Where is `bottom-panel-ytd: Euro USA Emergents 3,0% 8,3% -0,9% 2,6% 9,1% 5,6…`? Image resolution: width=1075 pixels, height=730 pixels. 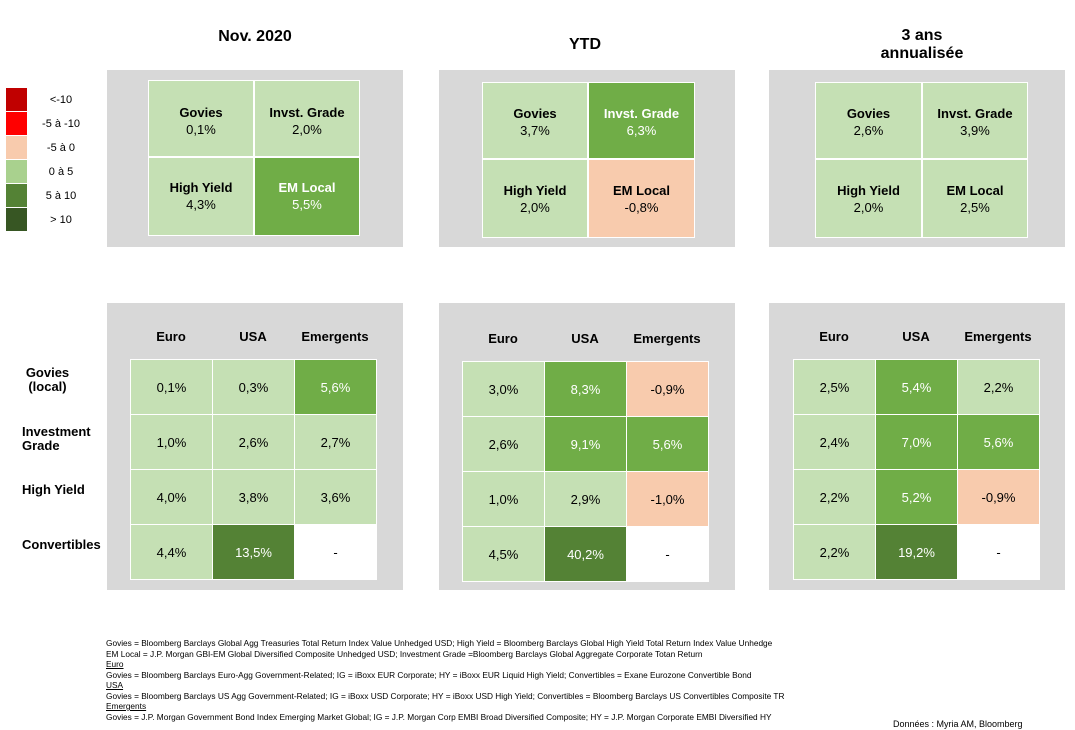 bottom-panel-ytd: Euro USA Emergents 3,0% 8,3% -0,9% 2,6% 9,1% 5,6… is located at coordinates (587, 446).